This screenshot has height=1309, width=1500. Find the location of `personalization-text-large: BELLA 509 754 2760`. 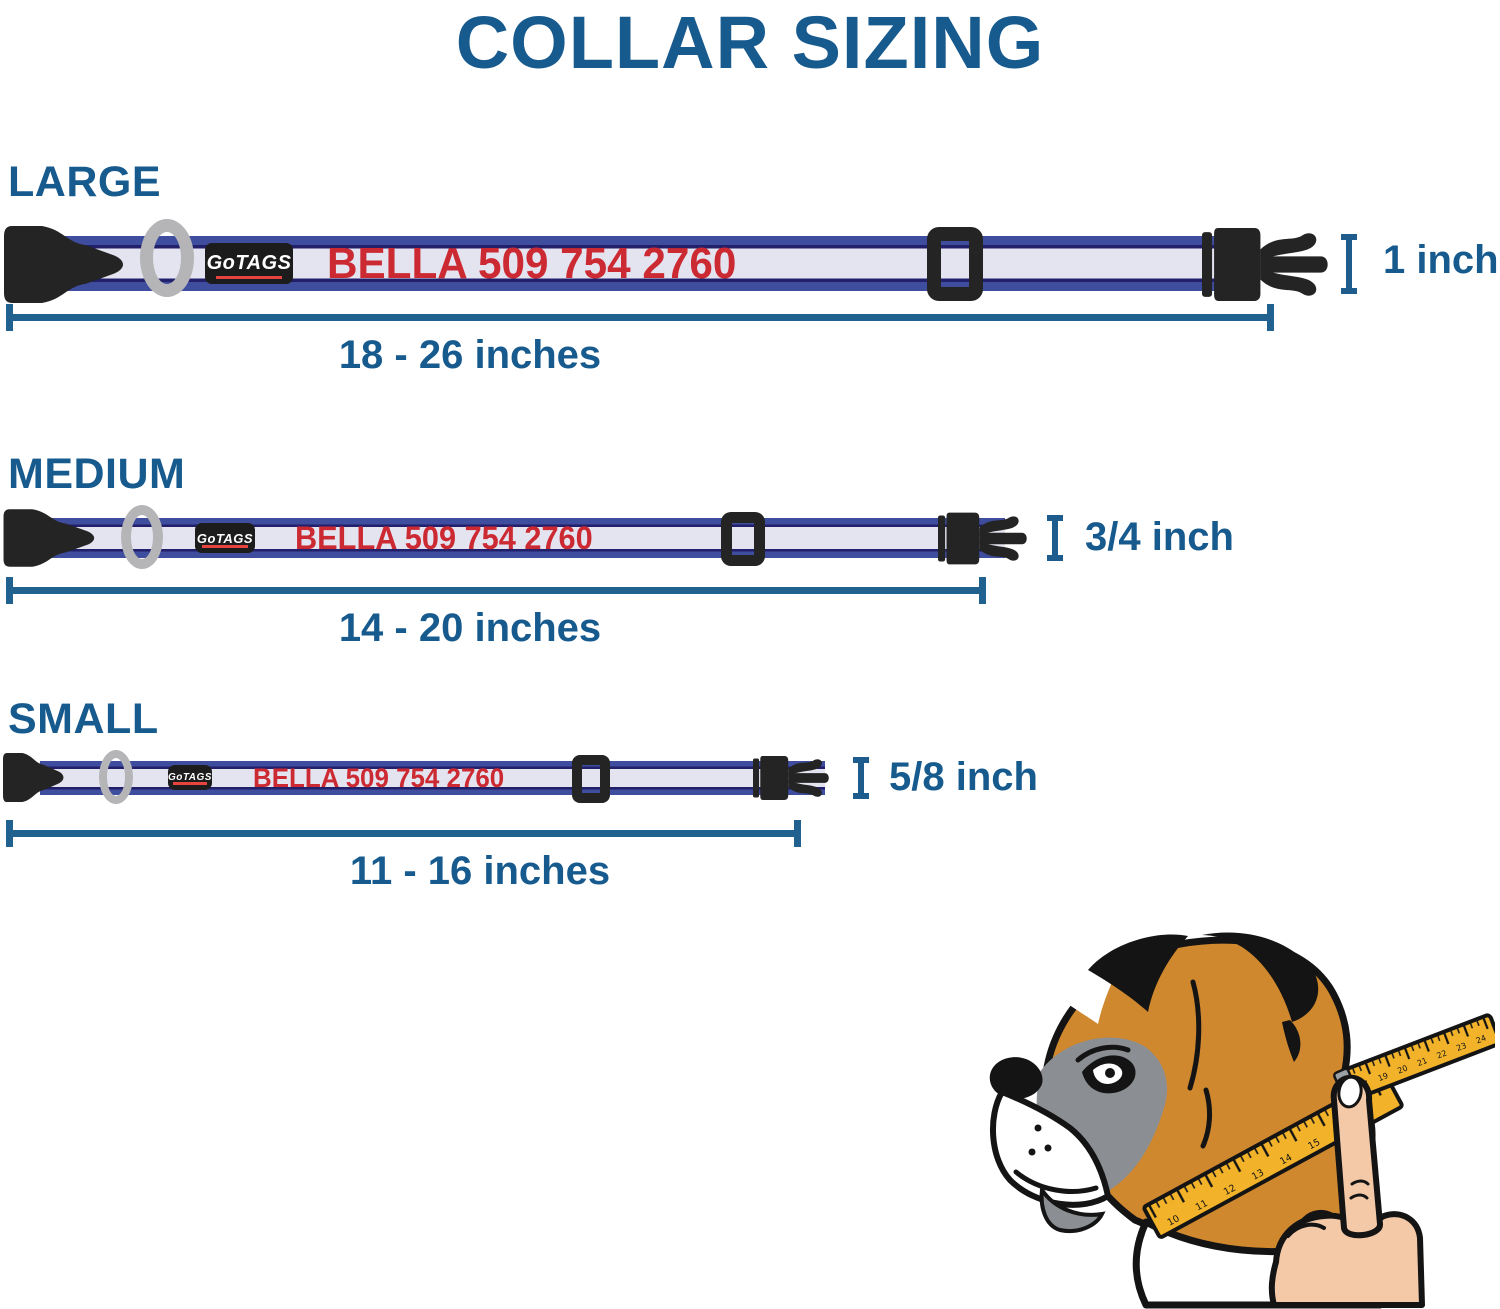

personalization-text-large: BELLA 509 754 2760 is located at coordinates (532, 263).